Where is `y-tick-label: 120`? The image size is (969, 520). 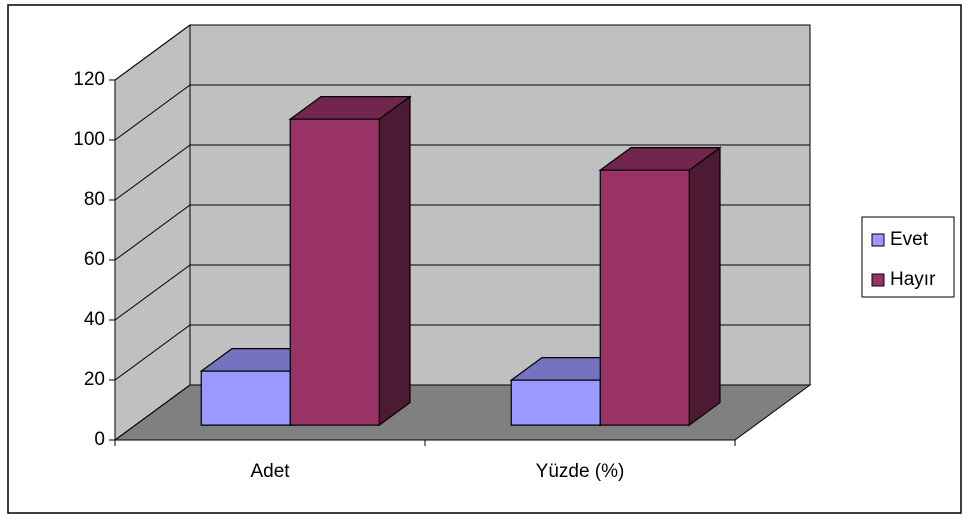
y-tick-label: 120 is located at coordinates (89, 79).